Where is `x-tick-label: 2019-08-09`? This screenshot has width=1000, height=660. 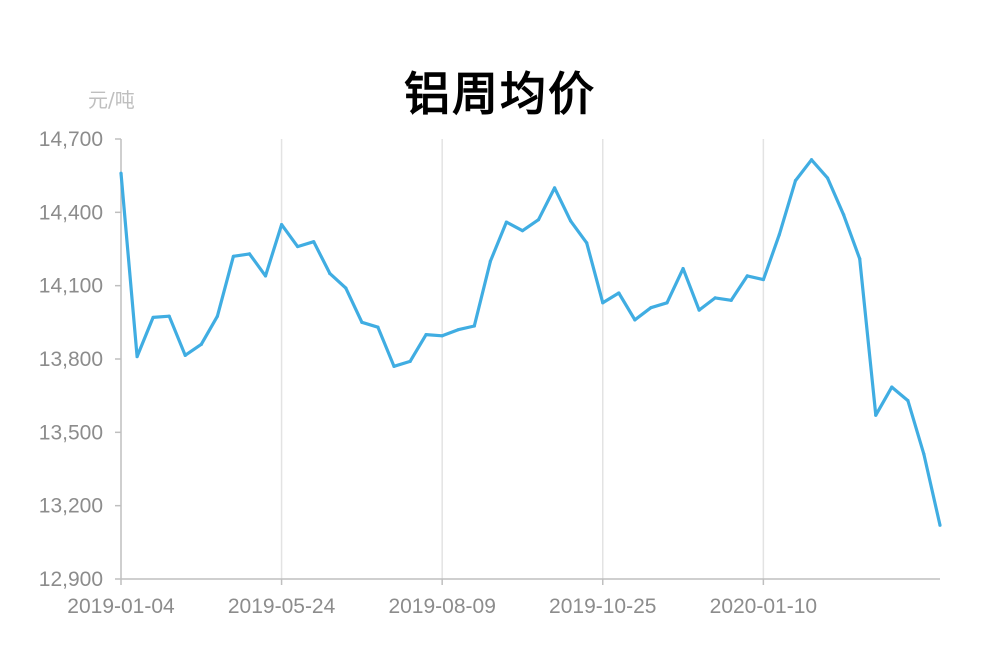 x-tick-label: 2019-08-09 is located at coordinates (441, 606).